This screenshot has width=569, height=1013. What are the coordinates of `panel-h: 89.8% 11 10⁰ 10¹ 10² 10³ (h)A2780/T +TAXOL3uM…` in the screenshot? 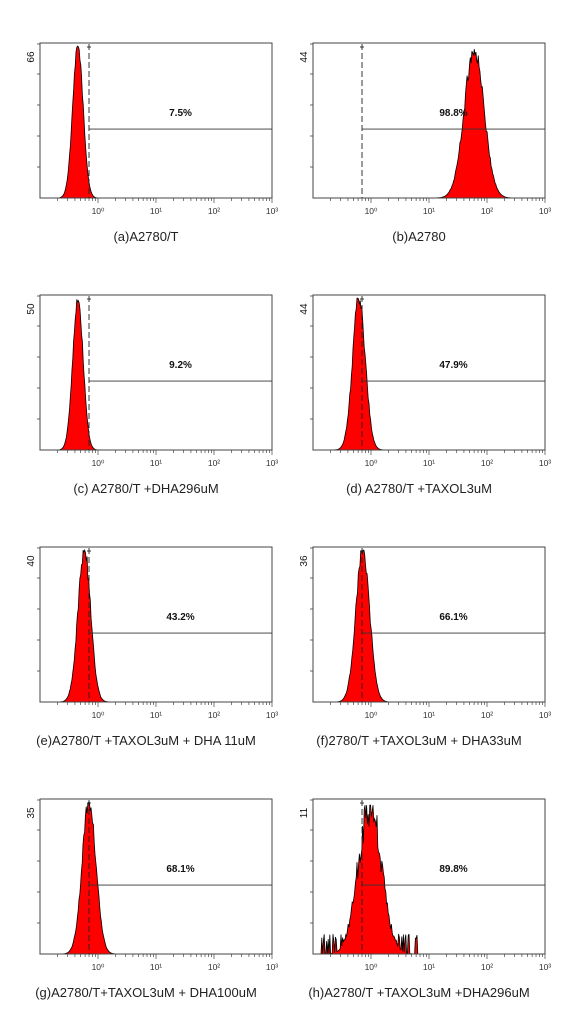 It's located at (419, 896).